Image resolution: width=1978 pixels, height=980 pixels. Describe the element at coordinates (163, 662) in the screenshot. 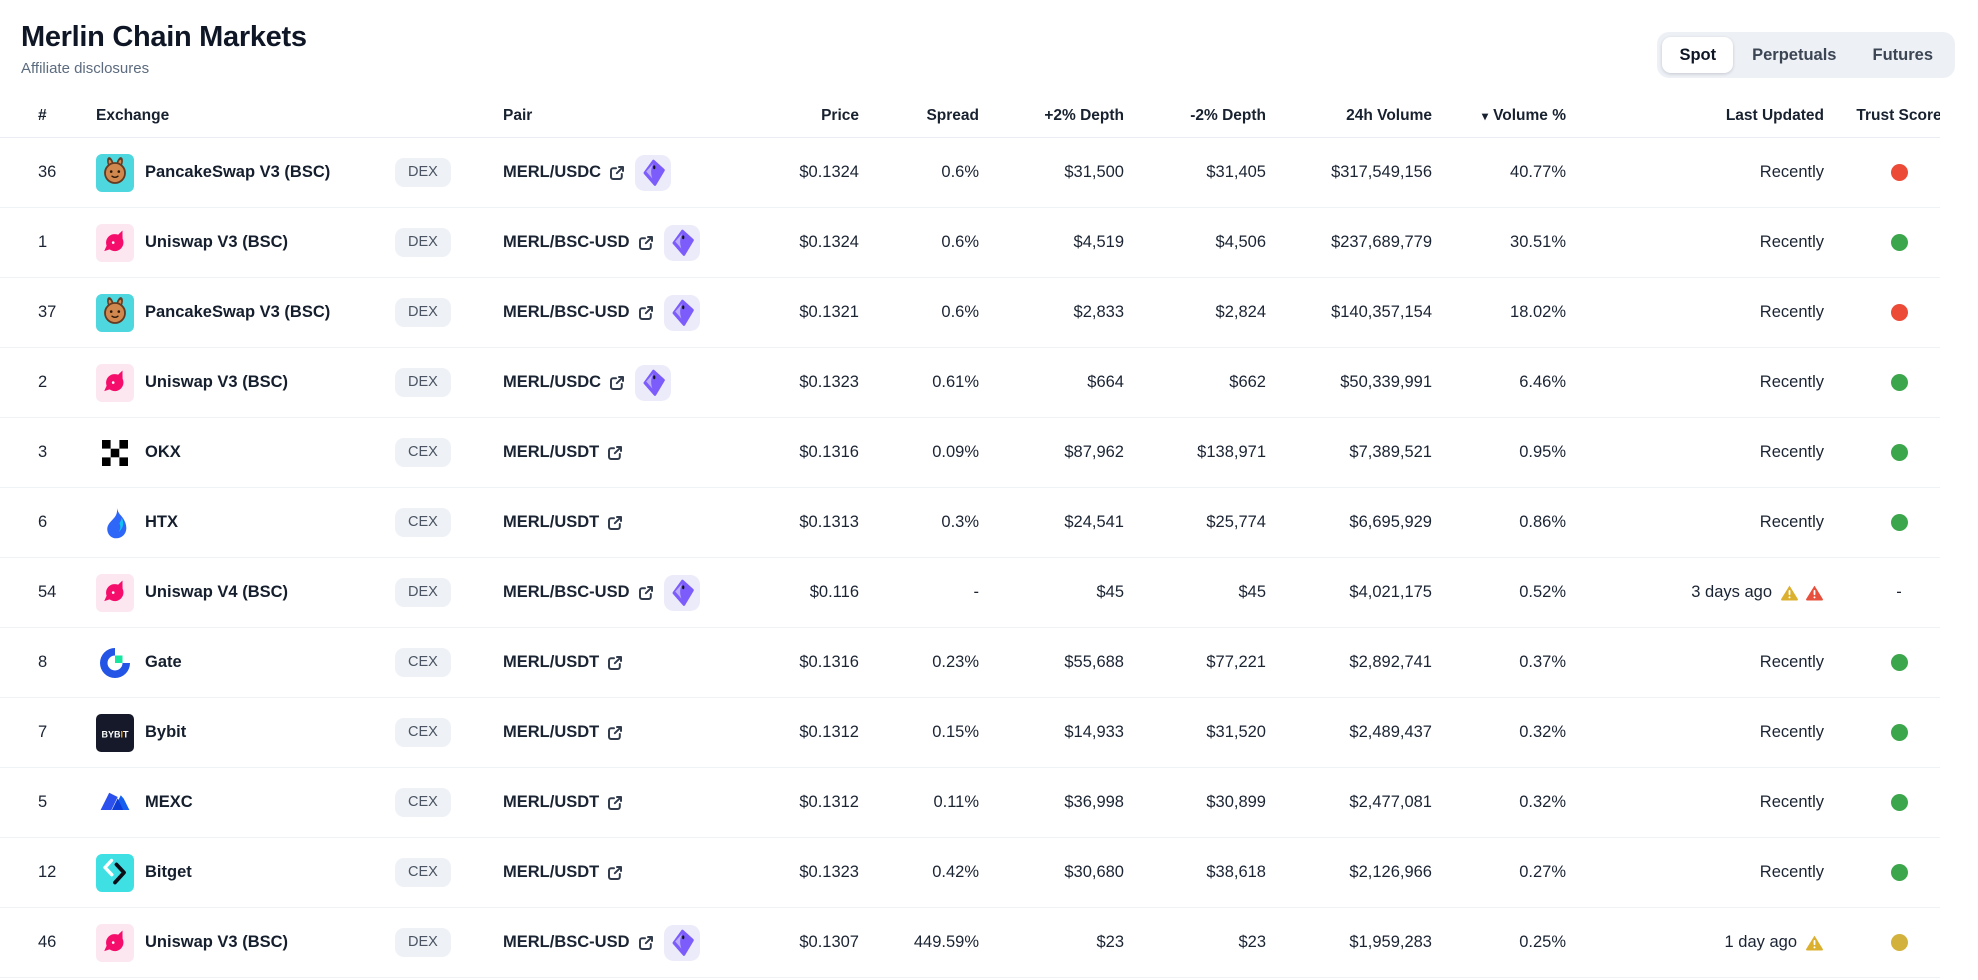

I see `exchange-name: Gate` at that location.